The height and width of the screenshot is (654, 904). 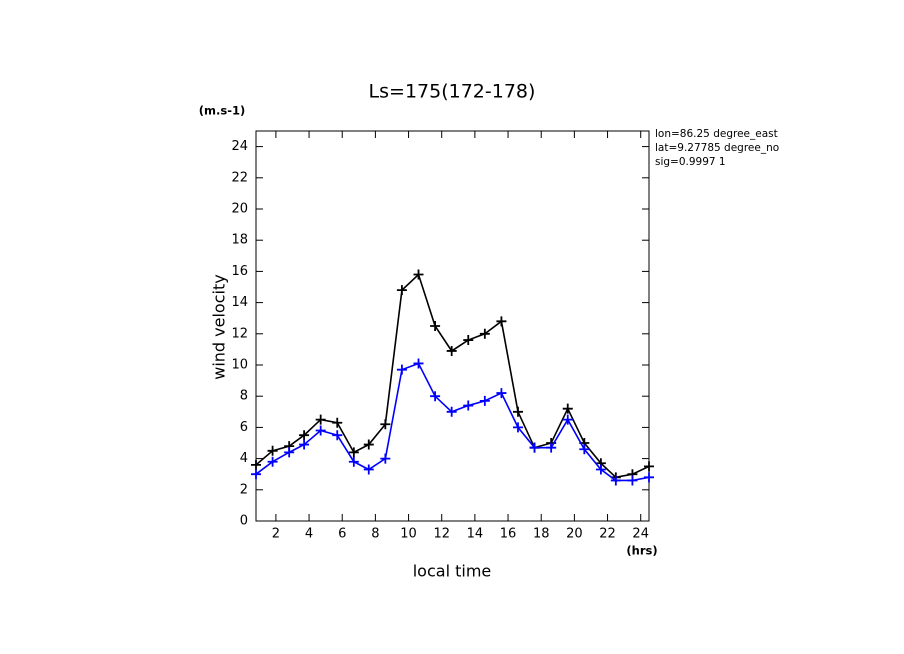 What do you see at coordinates (574, 534) in the screenshot?
I see `x-tick-label: 20` at bounding box center [574, 534].